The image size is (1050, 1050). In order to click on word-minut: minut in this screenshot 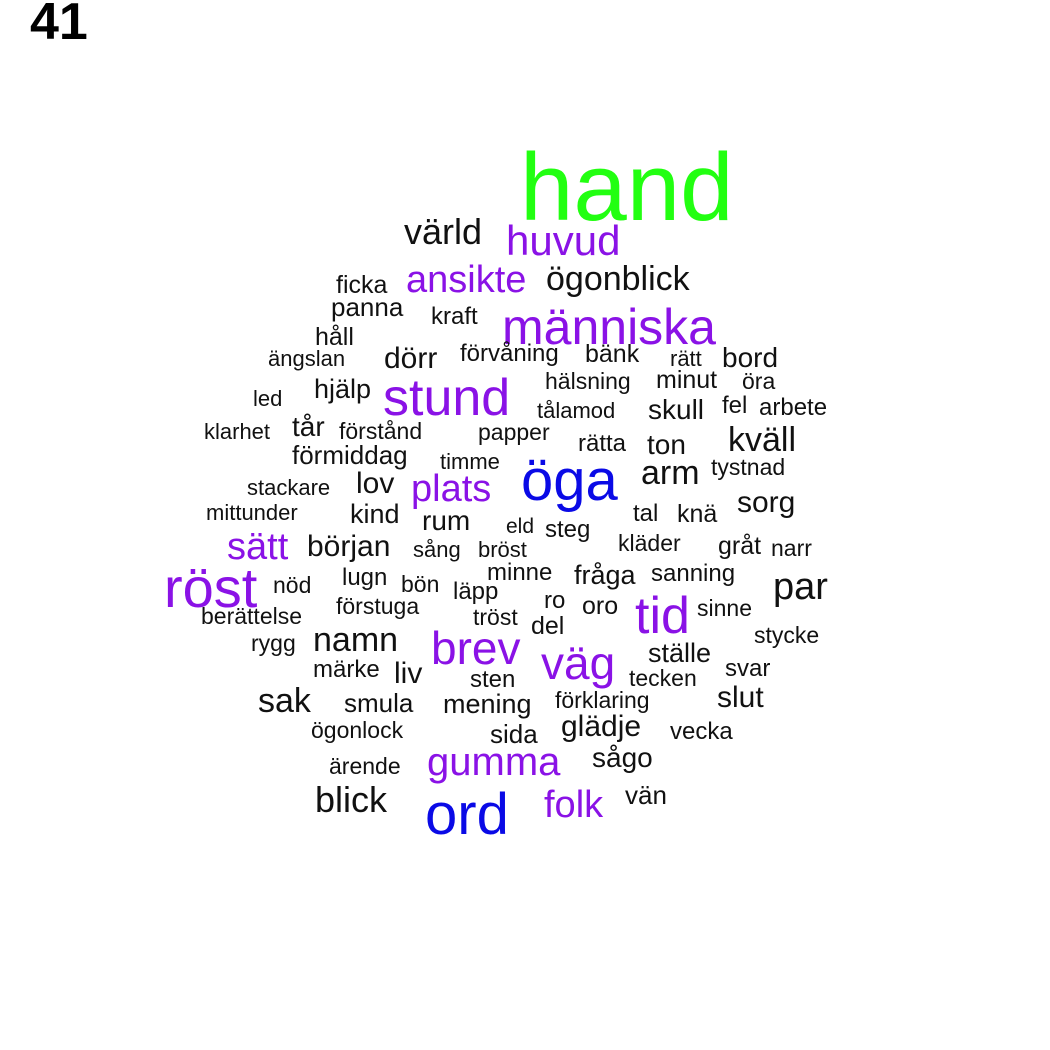, I will do `click(687, 380)`.